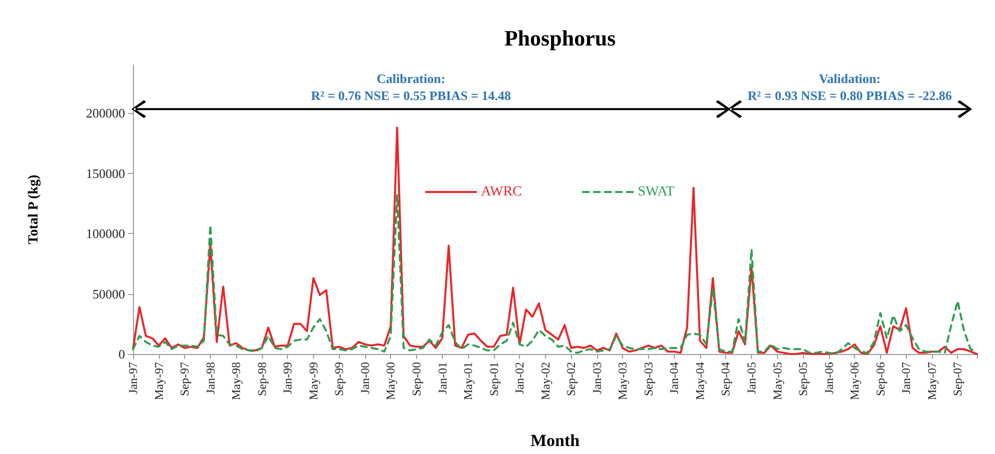 This screenshot has width=995, height=454. I want to click on x-tick-label: Sep-02, so click(571, 379).